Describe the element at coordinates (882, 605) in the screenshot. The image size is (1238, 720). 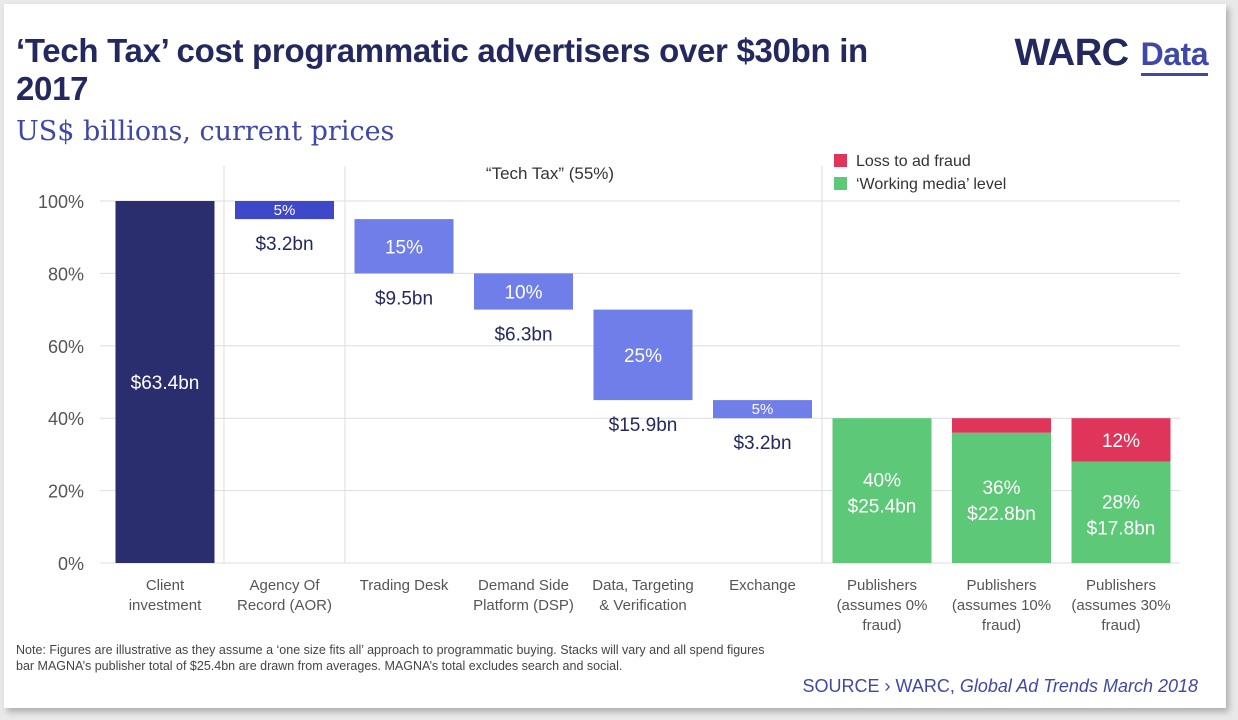
I see `x-category-label: (assumes 0%` at that location.